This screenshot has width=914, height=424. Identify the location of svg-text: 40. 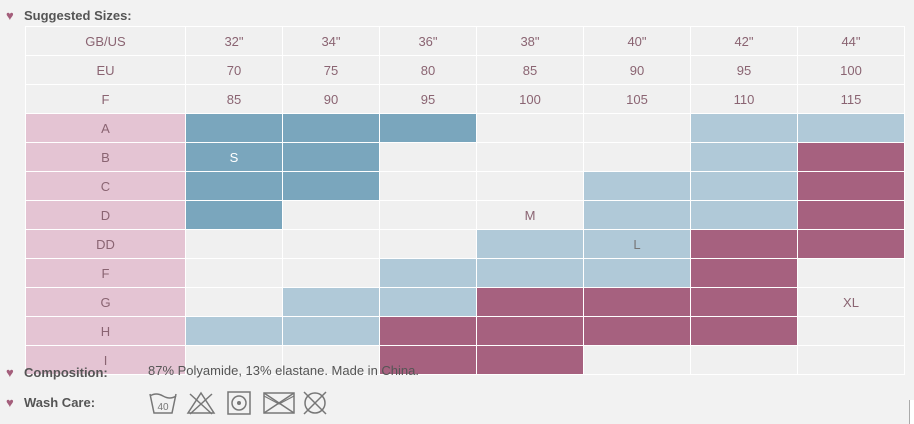
(163, 407).